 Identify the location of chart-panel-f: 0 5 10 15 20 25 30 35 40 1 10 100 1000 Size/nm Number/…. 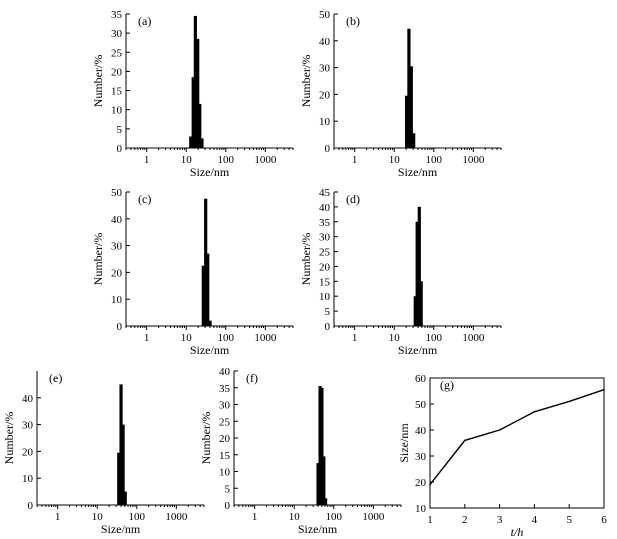
(300, 451).